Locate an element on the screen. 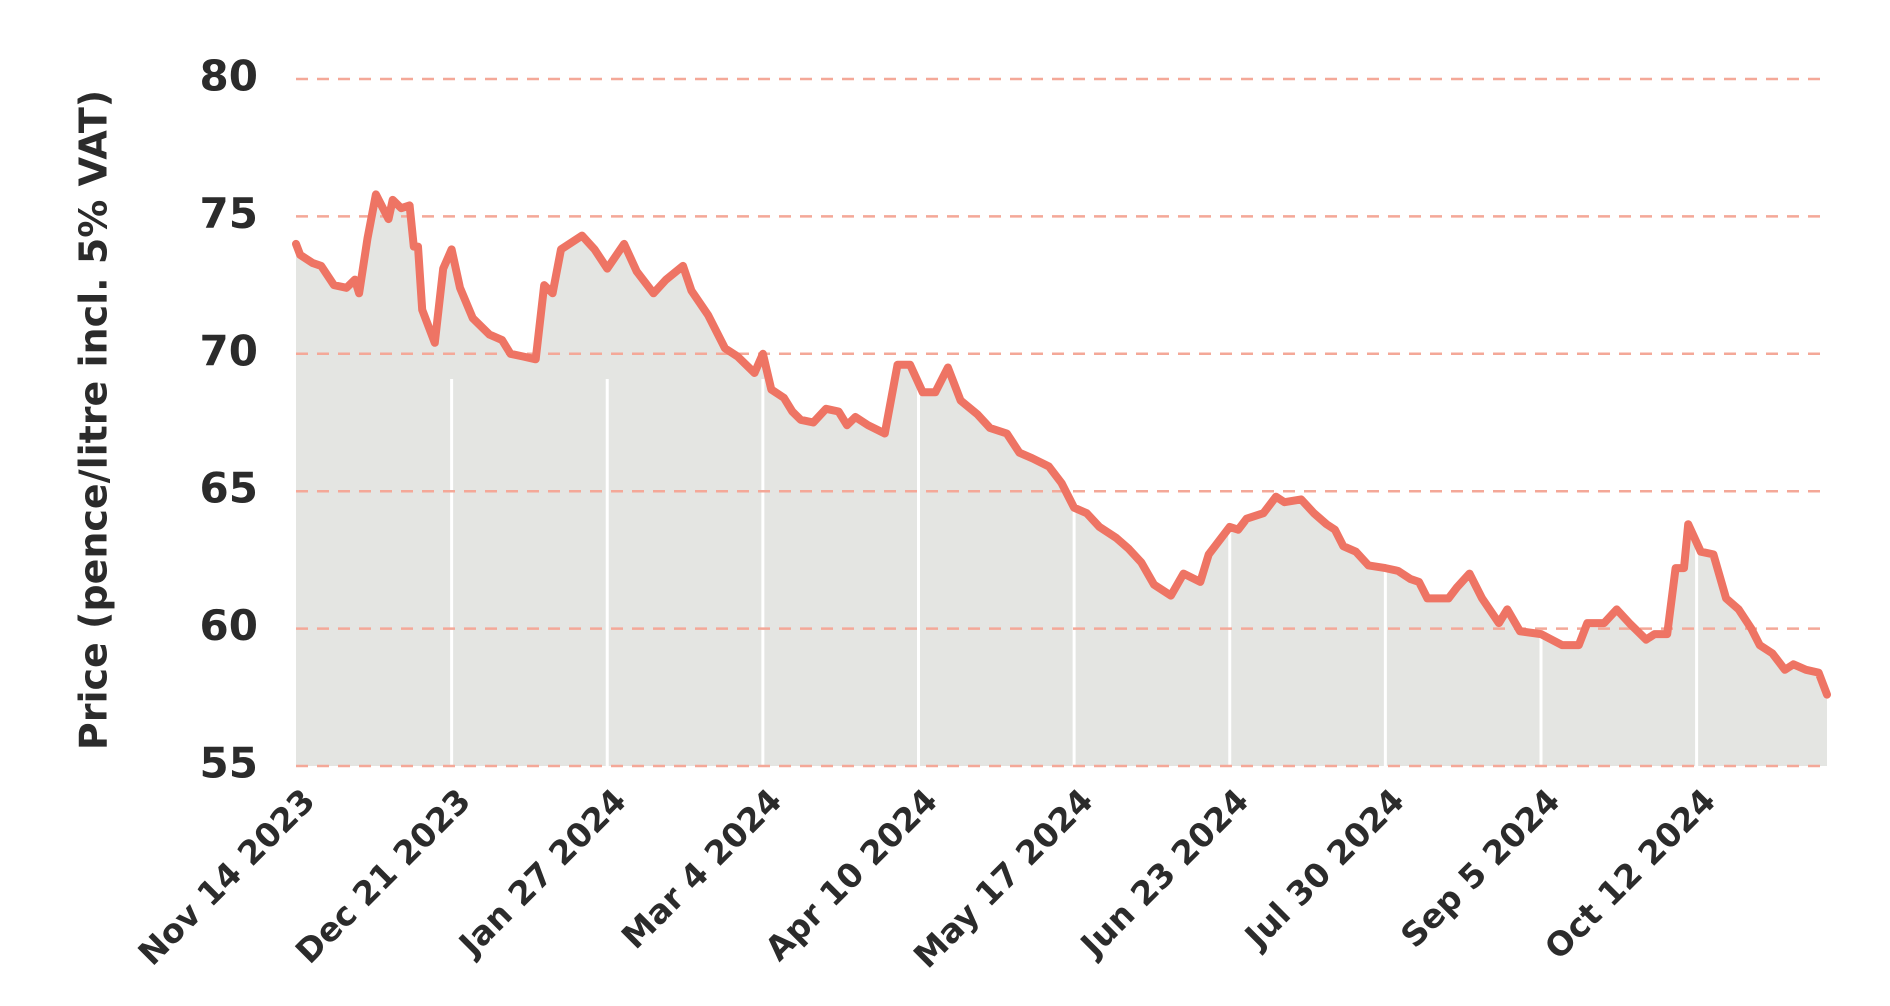 This screenshot has height=1006, width=1890. y-tick-label: 70 is located at coordinates (229, 350).